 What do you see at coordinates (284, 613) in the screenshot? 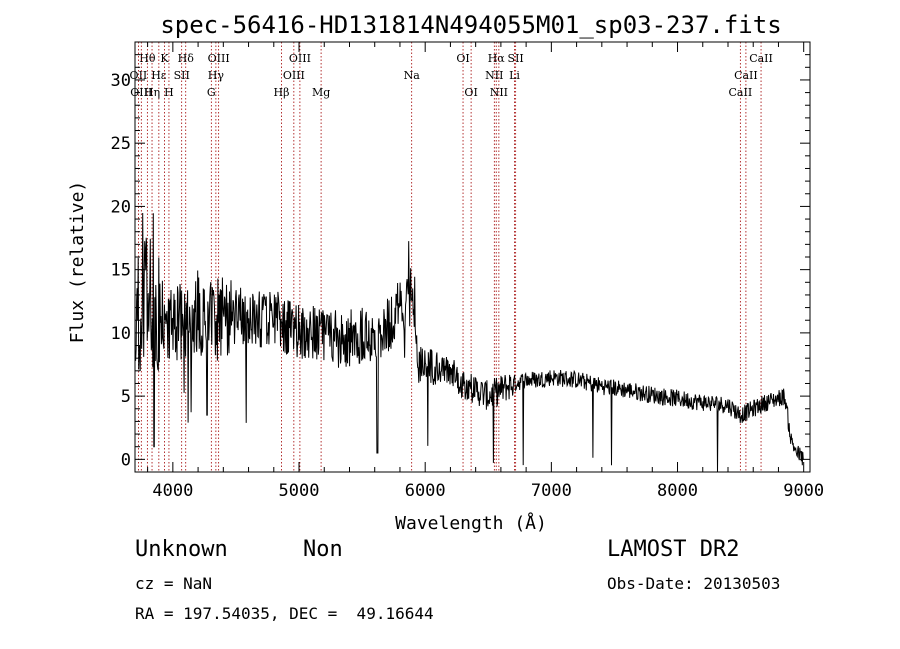
I see `coordinates: RA = 197.54035, DEC = 49.16644` at bounding box center [284, 613].